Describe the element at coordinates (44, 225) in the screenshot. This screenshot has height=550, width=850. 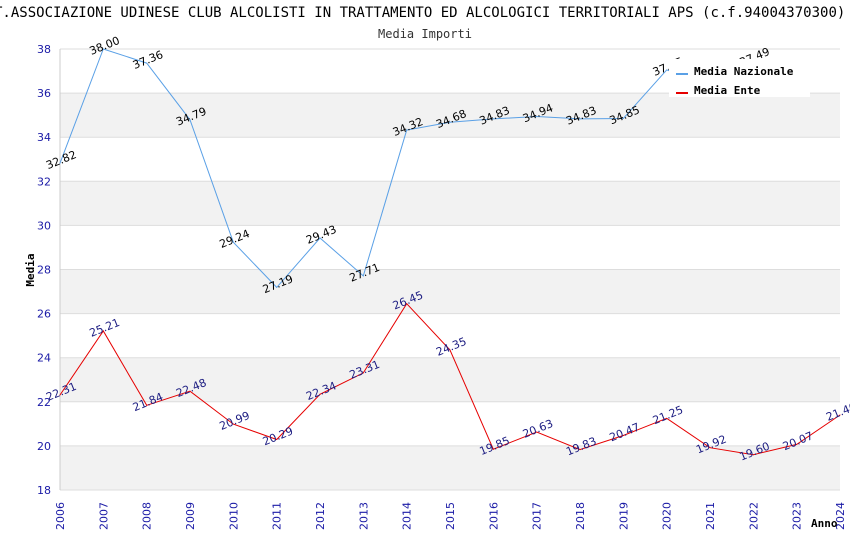
I see `y-tick-label: 30` at that location.